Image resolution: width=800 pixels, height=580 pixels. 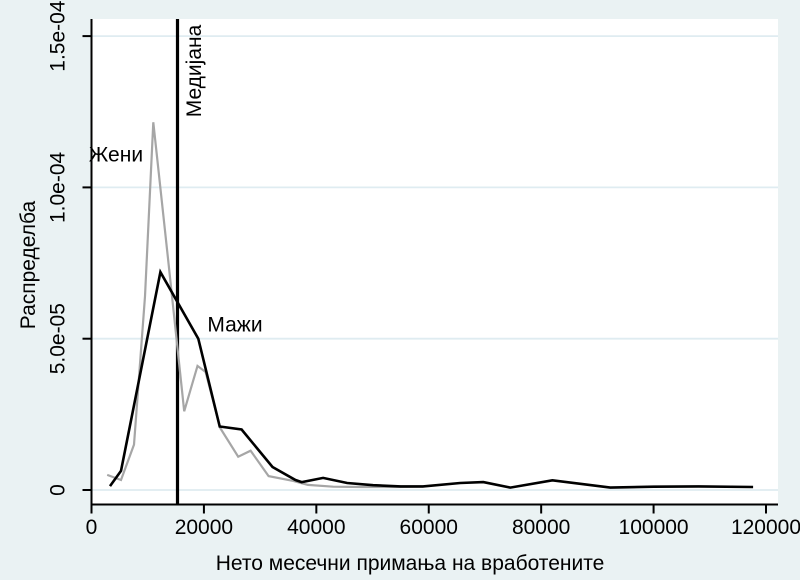 What do you see at coordinates (765, 527) in the screenshot?
I see `x-tick-label: 120000` at bounding box center [765, 527].